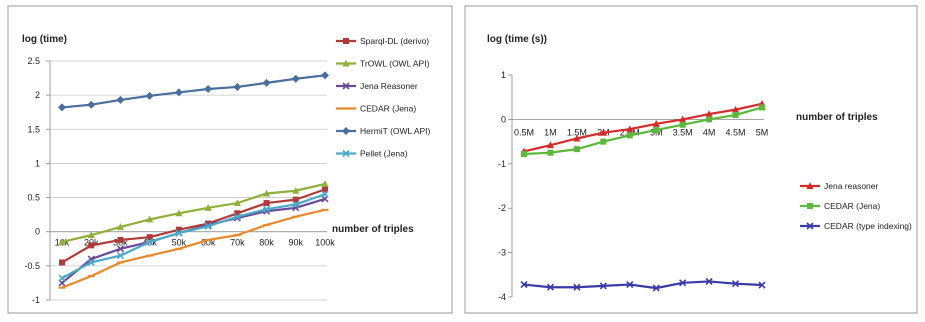 This screenshot has width=925, height=322. What do you see at coordinates (837, 117) in the screenshot?
I see `x-axis-label-right: number of triples` at bounding box center [837, 117].